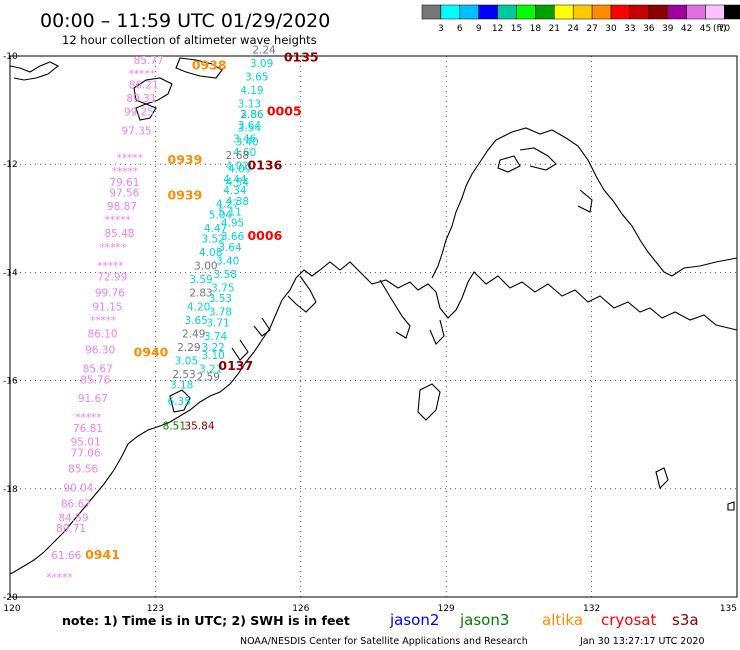  I want to click on wave-height-label: 3.66, so click(233, 237).